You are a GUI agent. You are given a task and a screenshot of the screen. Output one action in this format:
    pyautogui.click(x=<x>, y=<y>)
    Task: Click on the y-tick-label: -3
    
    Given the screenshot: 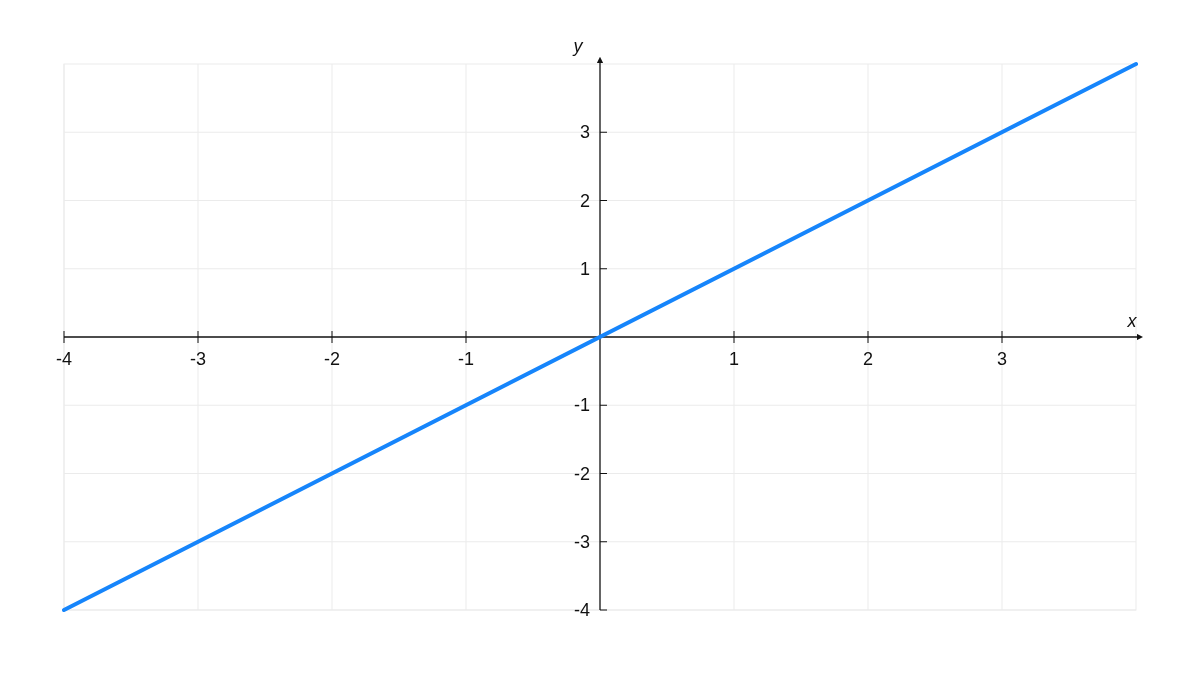 What is the action you would take?
    pyautogui.click(x=581, y=541)
    